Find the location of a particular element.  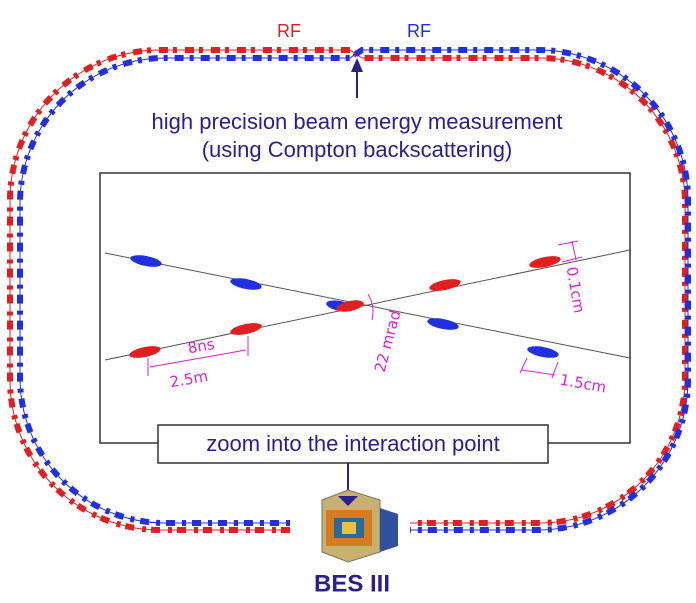

detector-label: BES III is located at coordinates (352, 583).